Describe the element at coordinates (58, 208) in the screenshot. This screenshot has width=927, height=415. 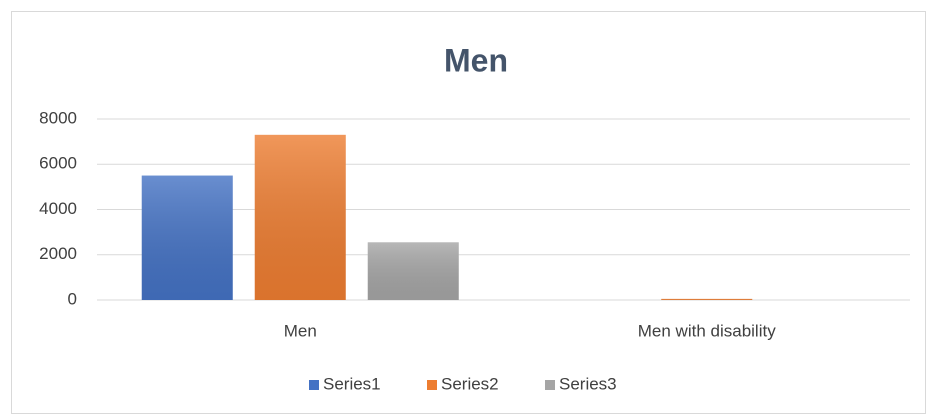
I see `y-tick-label: 4000` at that location.